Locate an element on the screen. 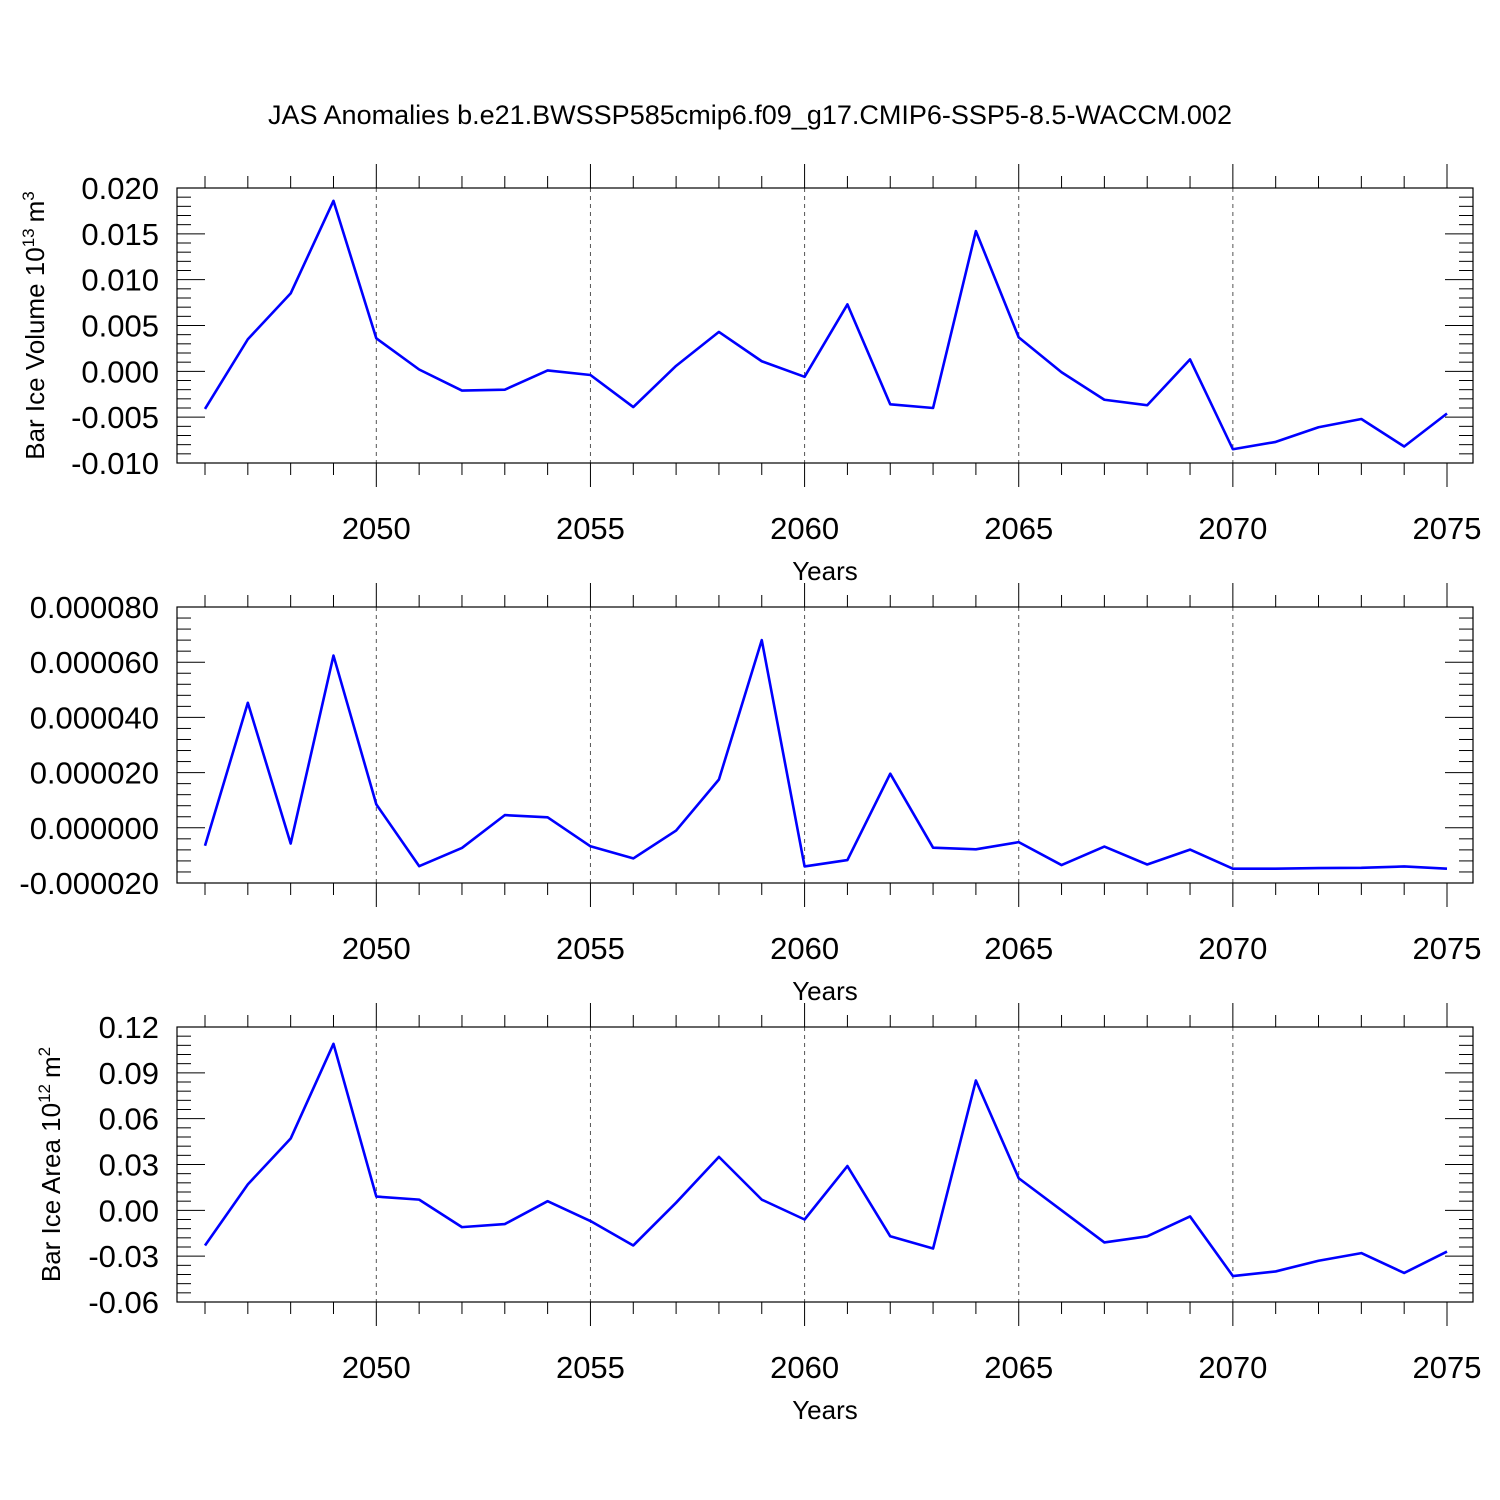  y-axis-title-unit-exponent: 3 is located at coordinates (28, 195).